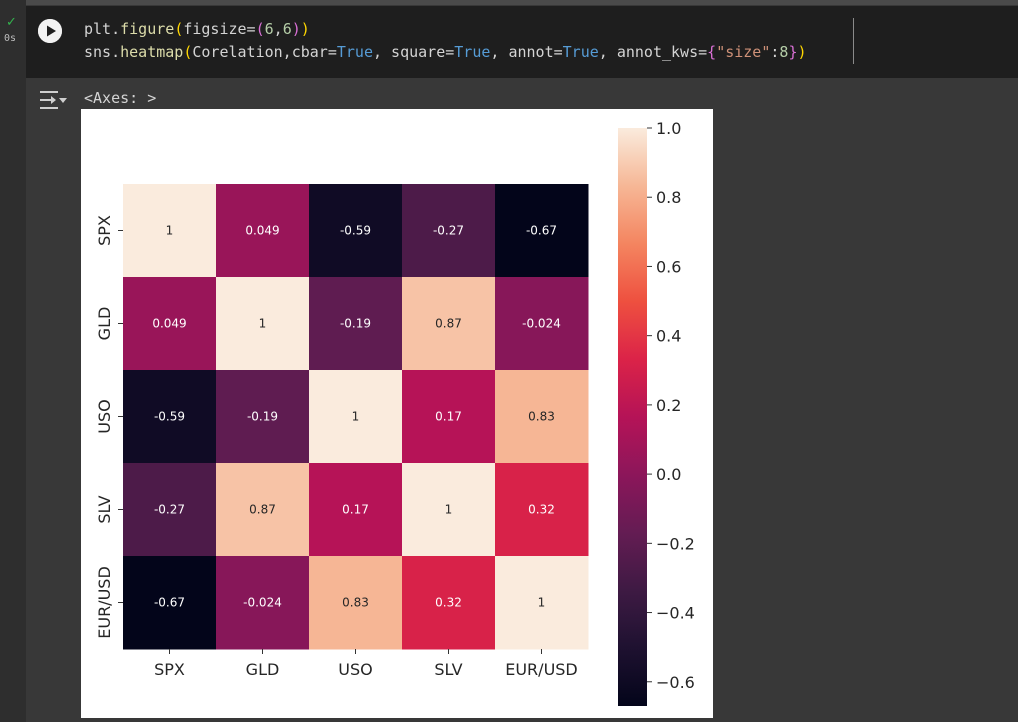 The image size is (1018, 722). Describe the element at coordinates (169, 669) in the screenshot. I see `x-tick-label: SPX` at that location.